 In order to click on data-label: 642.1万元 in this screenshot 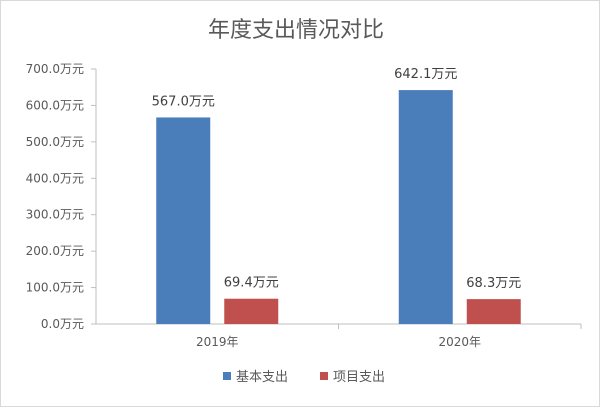, I will do `click(425, 74)`.